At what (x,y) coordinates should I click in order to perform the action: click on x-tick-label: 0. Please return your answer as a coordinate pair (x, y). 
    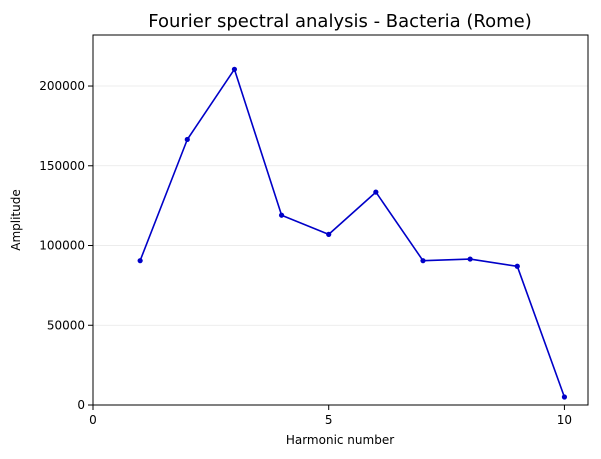
    Looking at the image, I should click on (93, 420).